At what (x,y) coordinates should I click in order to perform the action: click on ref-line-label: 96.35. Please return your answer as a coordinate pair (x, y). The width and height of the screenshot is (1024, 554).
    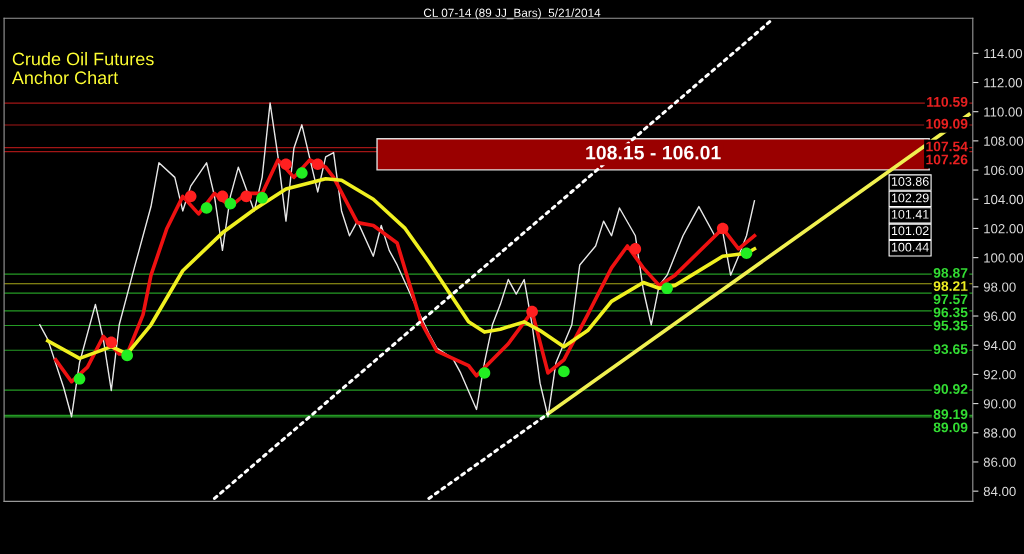
    Looking at the image, I should click on (950, 312).